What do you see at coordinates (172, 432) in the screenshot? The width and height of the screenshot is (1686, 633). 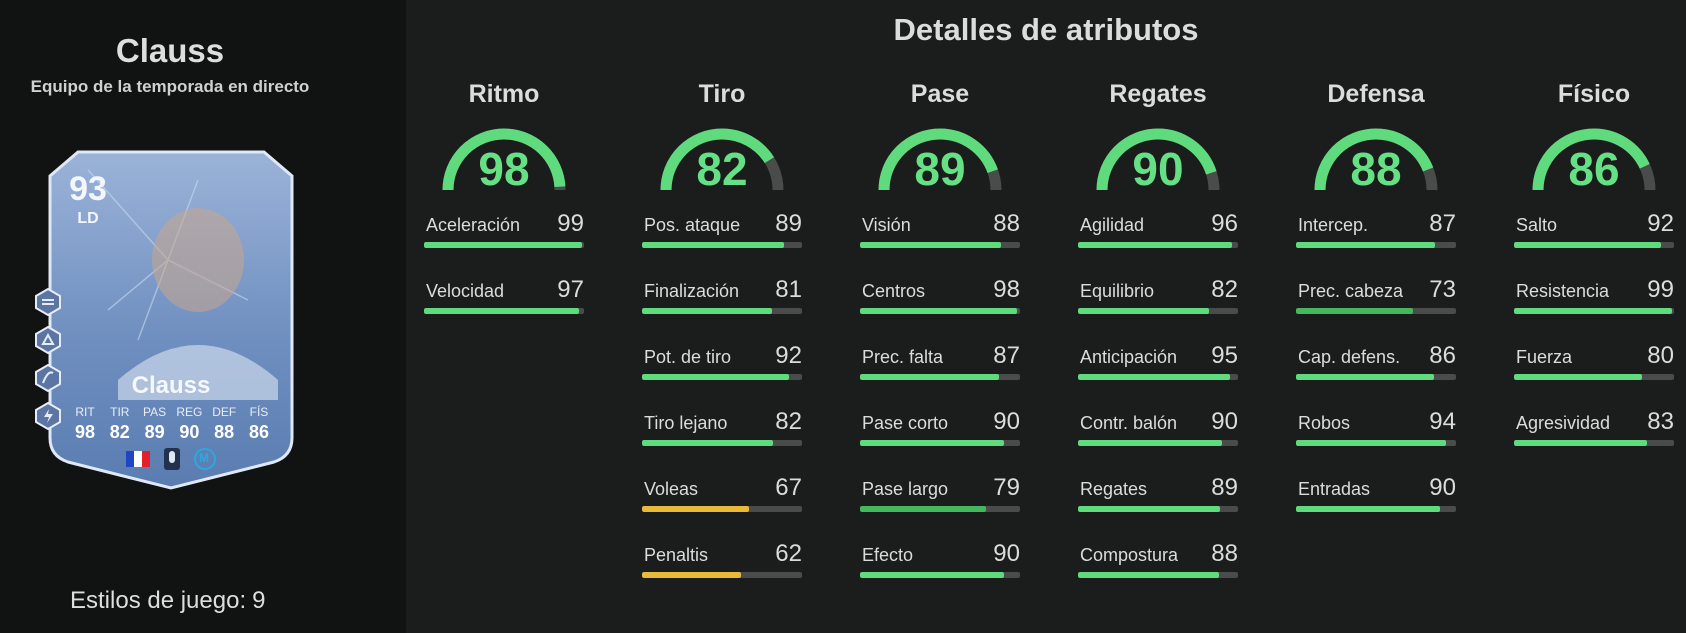 I see `card-stat-values: 98 82 89 90 88 86` at bounding box center [172, 432].